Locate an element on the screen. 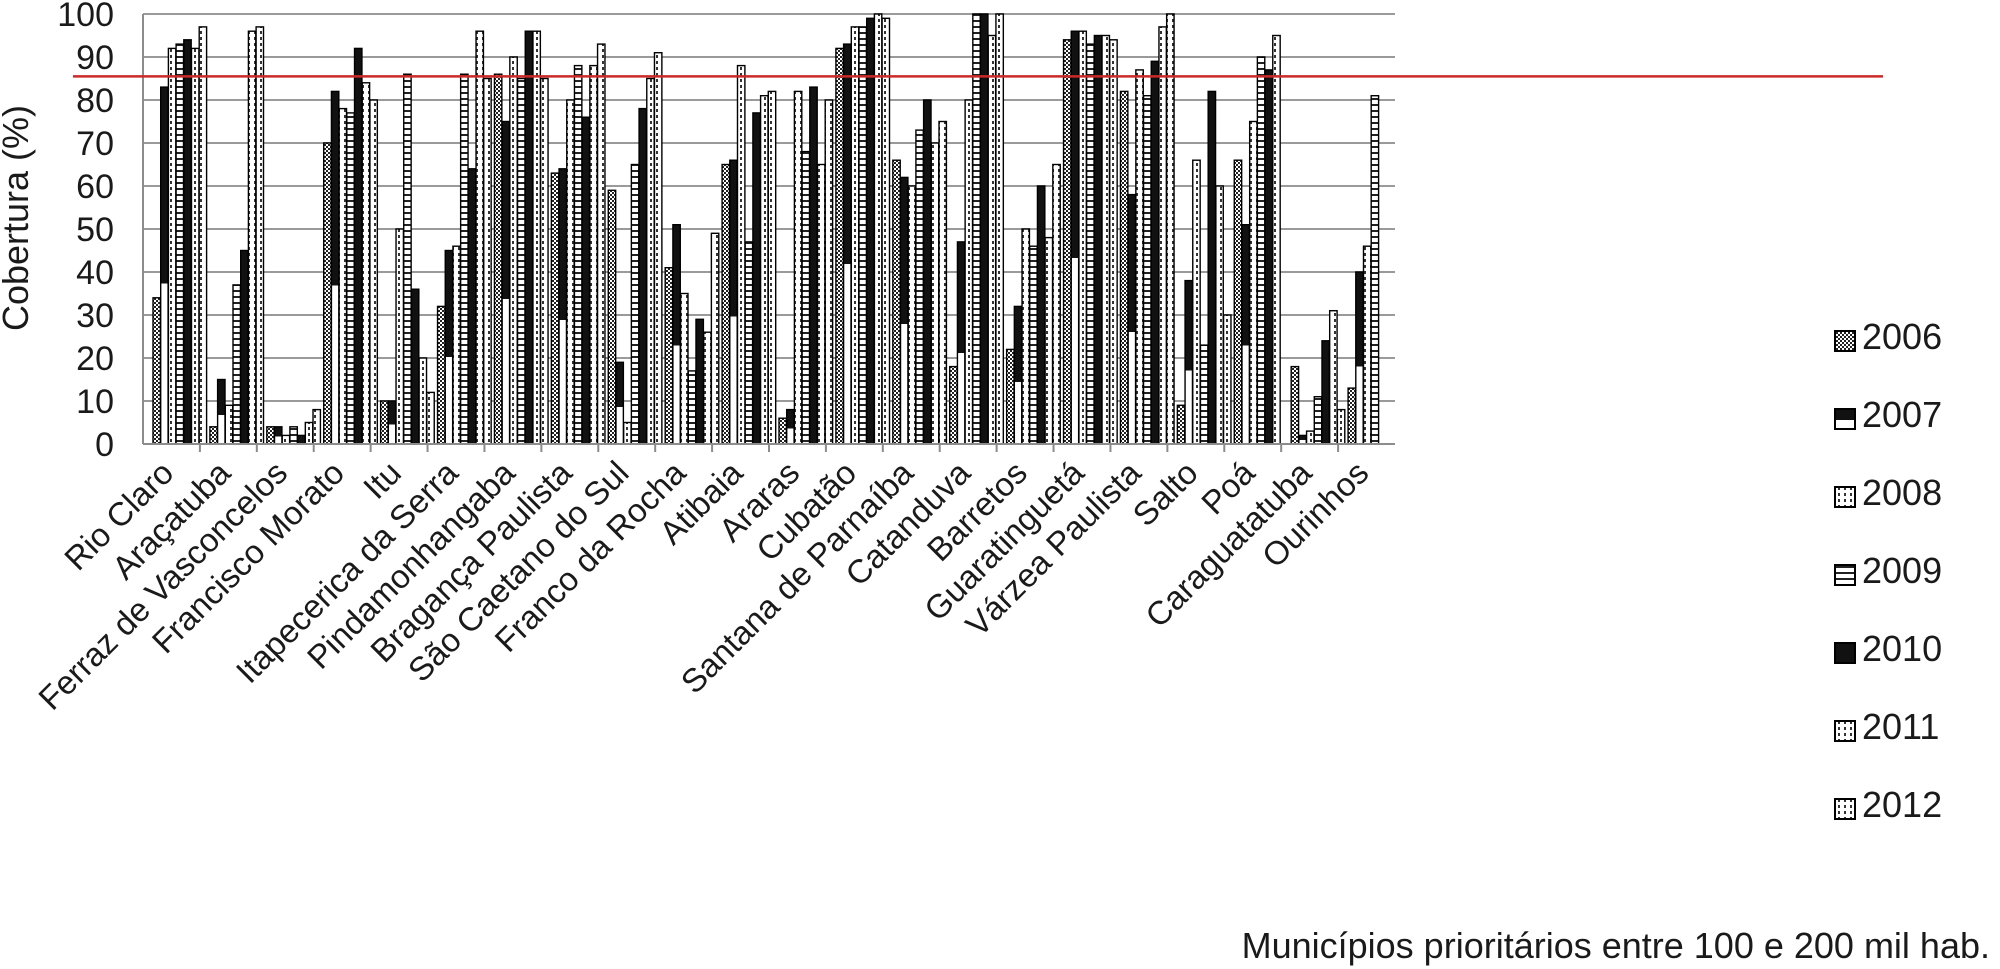 The width and height of the screenshot is (2000, 969). y-axis-title: Cobertura (%) is located at coordinates (18, 218).